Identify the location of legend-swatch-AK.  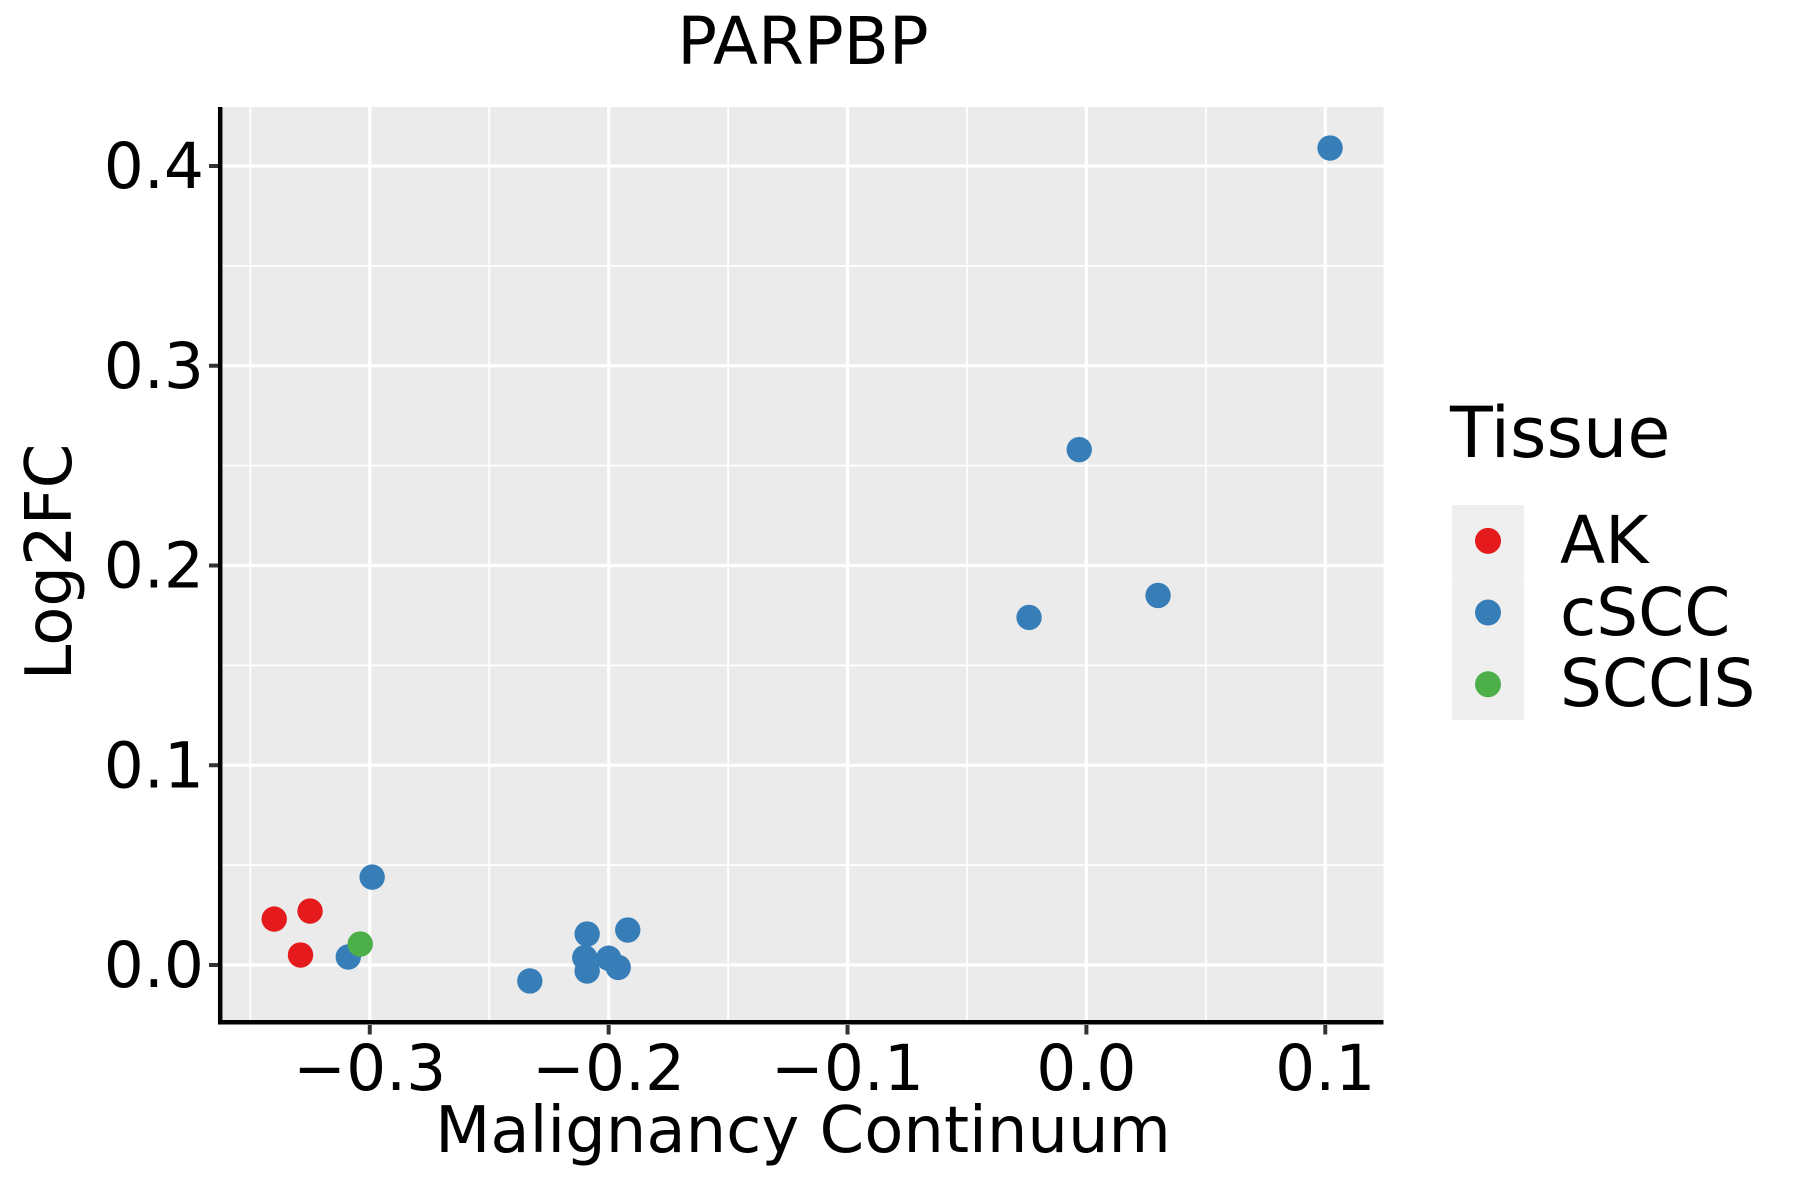
(1488, 540).